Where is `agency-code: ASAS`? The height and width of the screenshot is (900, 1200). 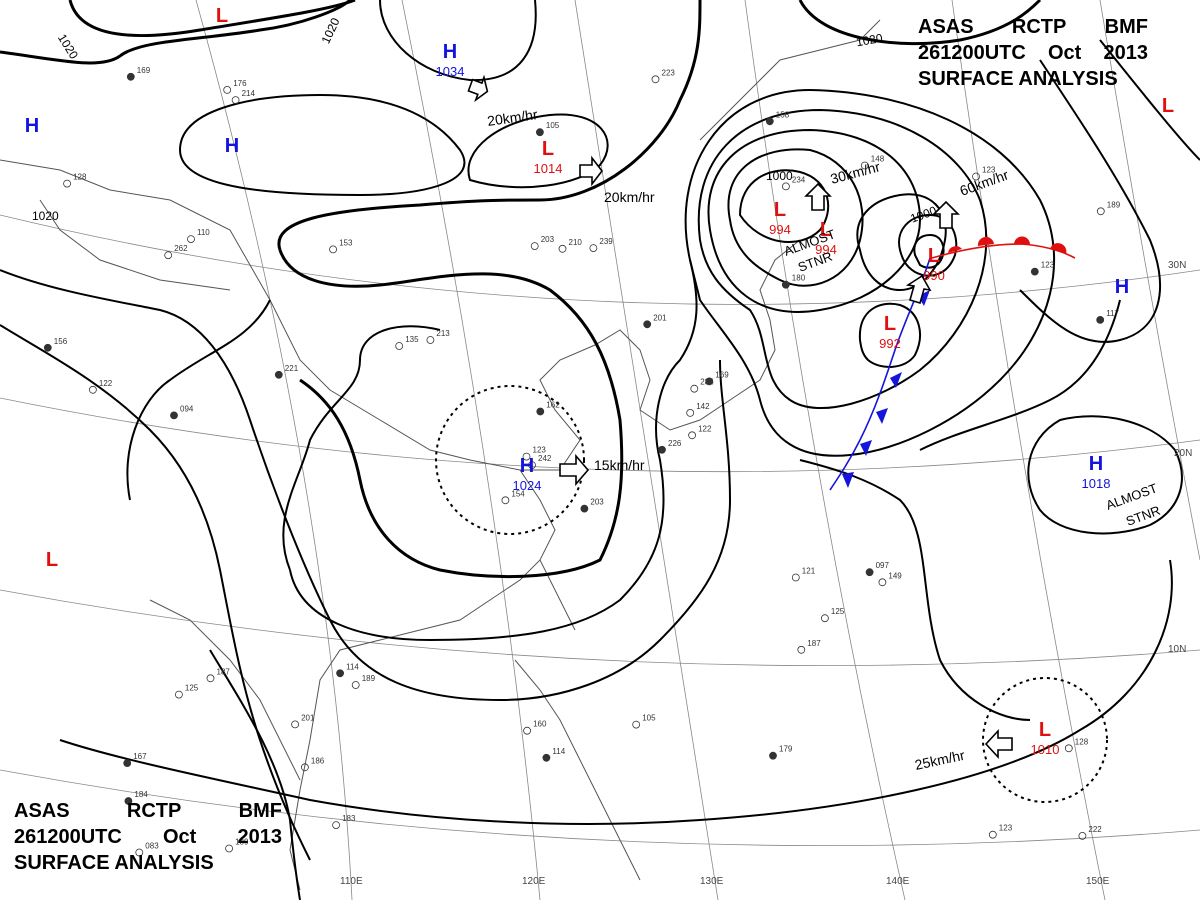
agency-code: ASAS is located at coordinates (42, 811).